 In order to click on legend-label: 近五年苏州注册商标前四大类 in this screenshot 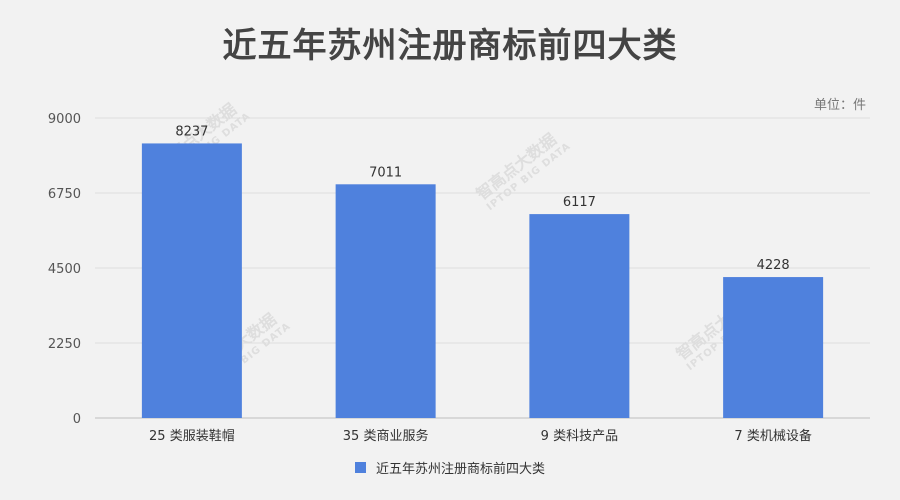, I will do `click(460, 469)`.